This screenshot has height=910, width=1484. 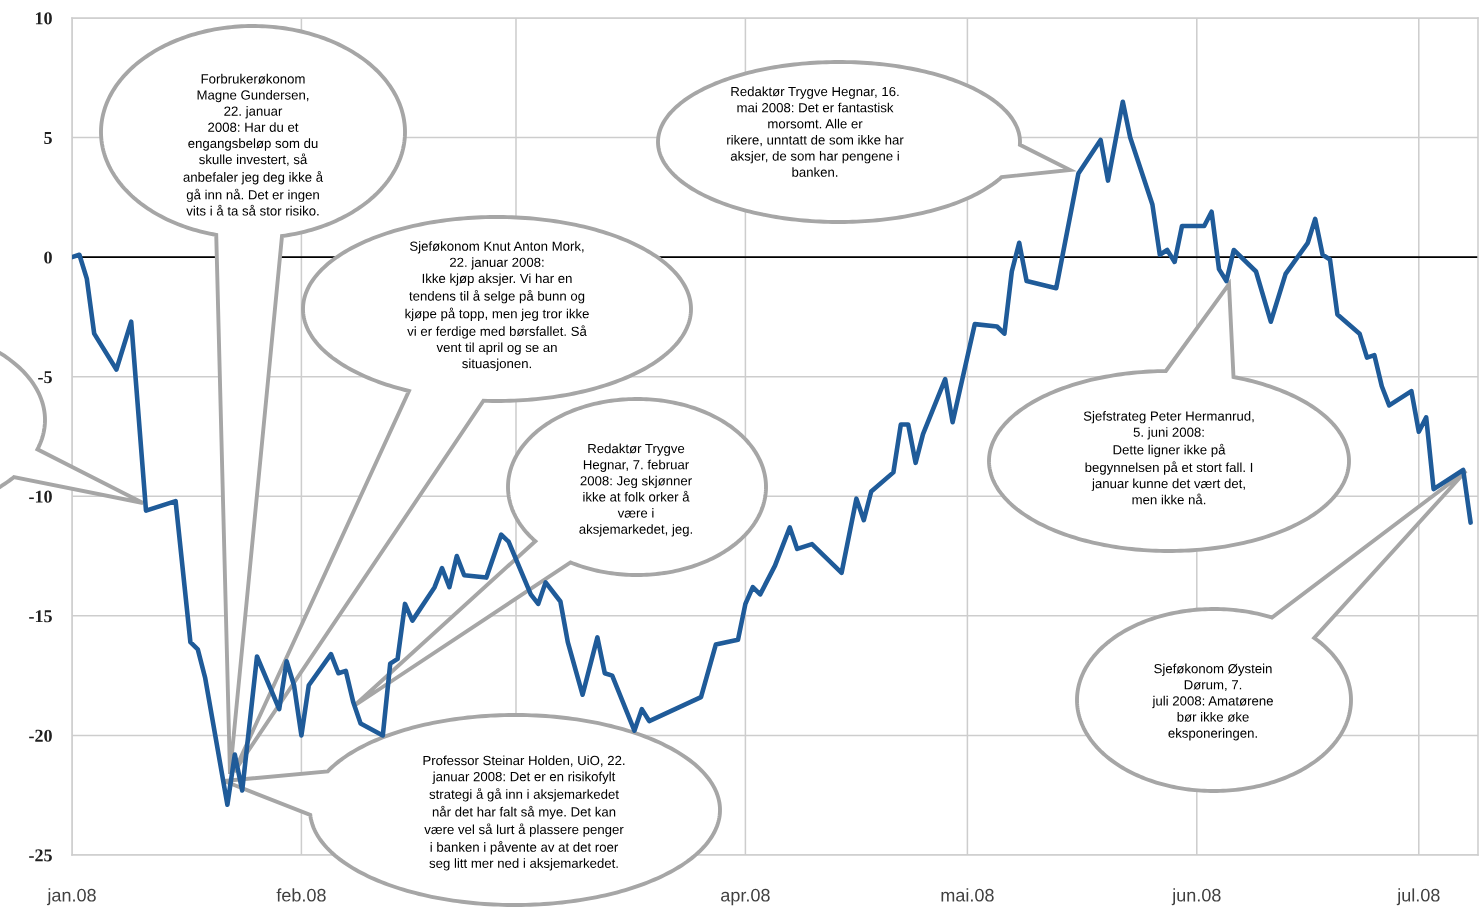 I want to click on y-tick-label: -5, so click(x=45, y=377).